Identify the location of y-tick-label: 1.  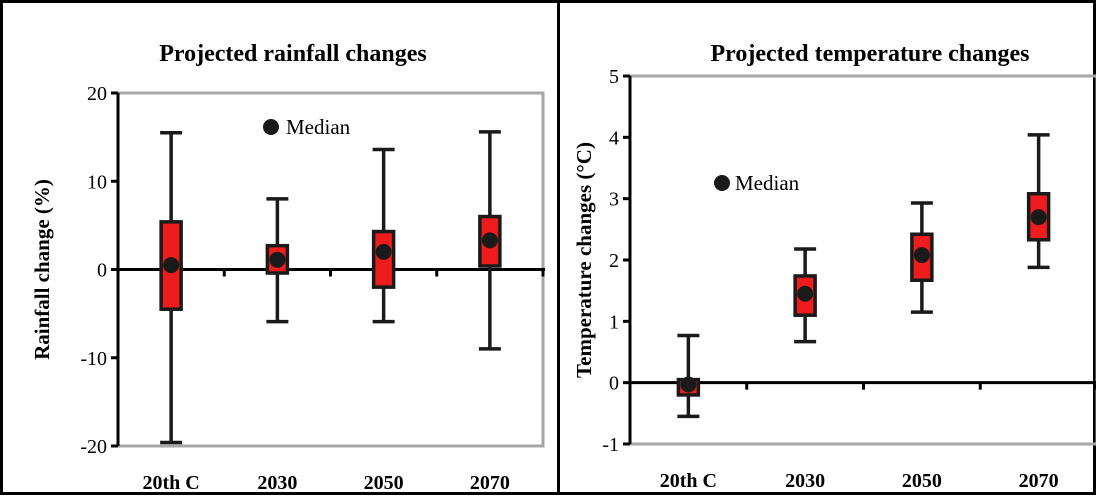
(614, 322).